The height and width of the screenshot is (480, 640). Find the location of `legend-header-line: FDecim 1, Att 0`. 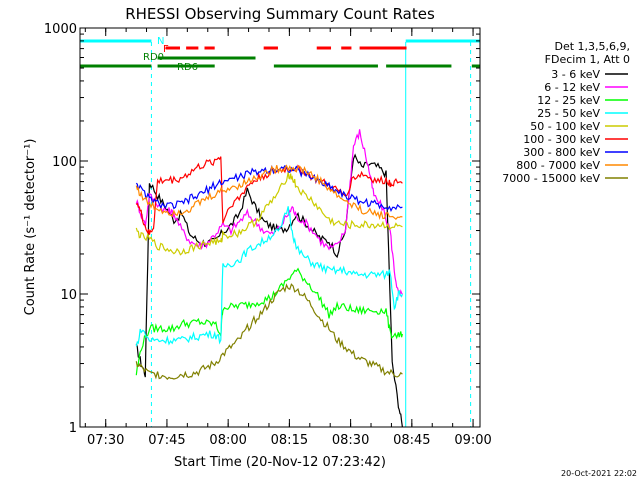

legend-header-line: FDecim 1, Att 0 is located at coordinates (587, 59).